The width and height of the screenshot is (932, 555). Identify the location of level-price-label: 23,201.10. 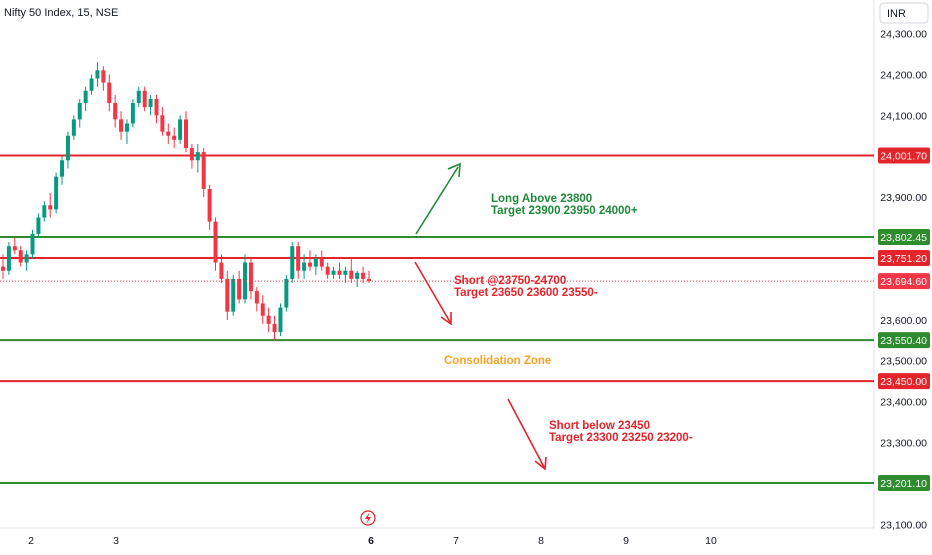
(903, 484).